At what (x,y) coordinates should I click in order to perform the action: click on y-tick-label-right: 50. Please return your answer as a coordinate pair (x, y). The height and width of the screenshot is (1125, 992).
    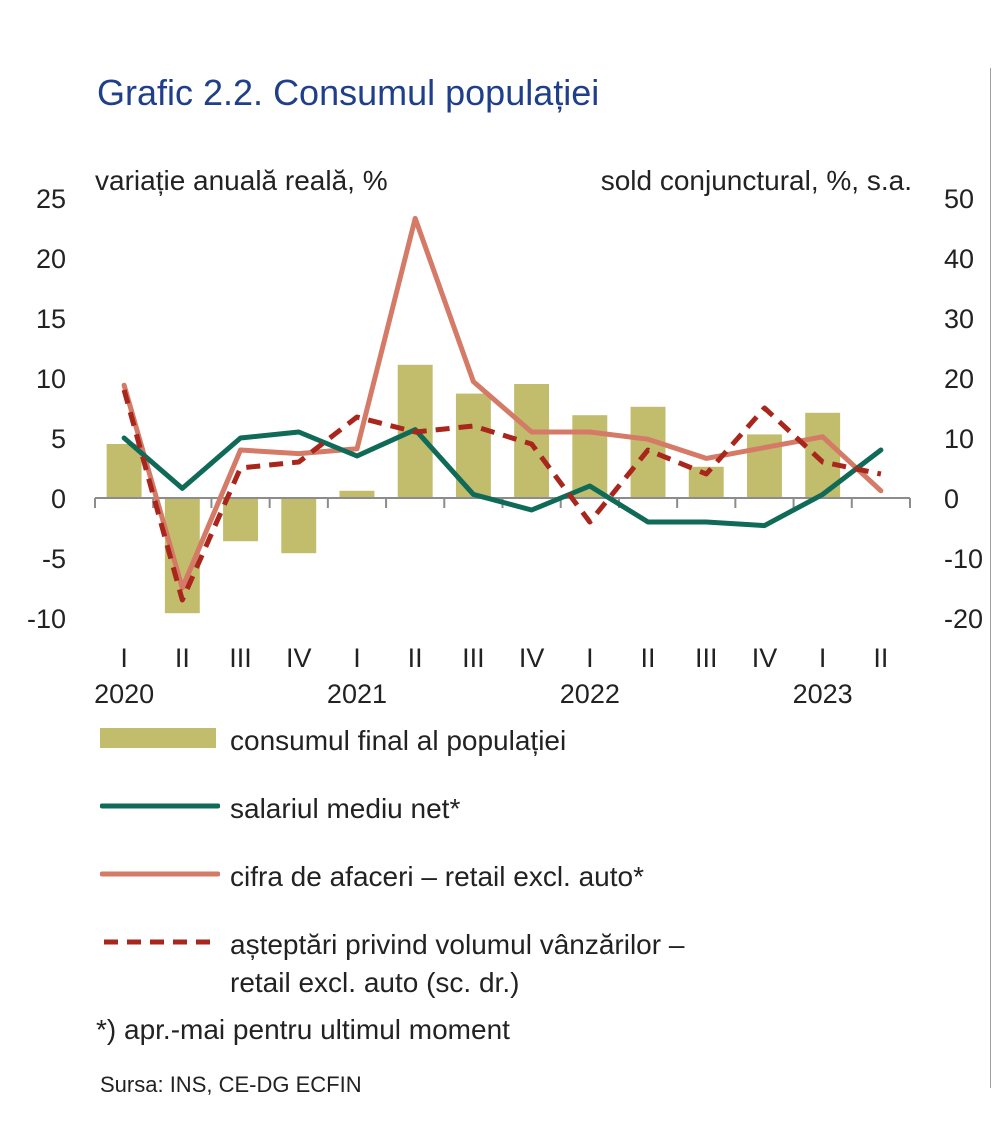
    Looking at the image, I should click on (959, 199).